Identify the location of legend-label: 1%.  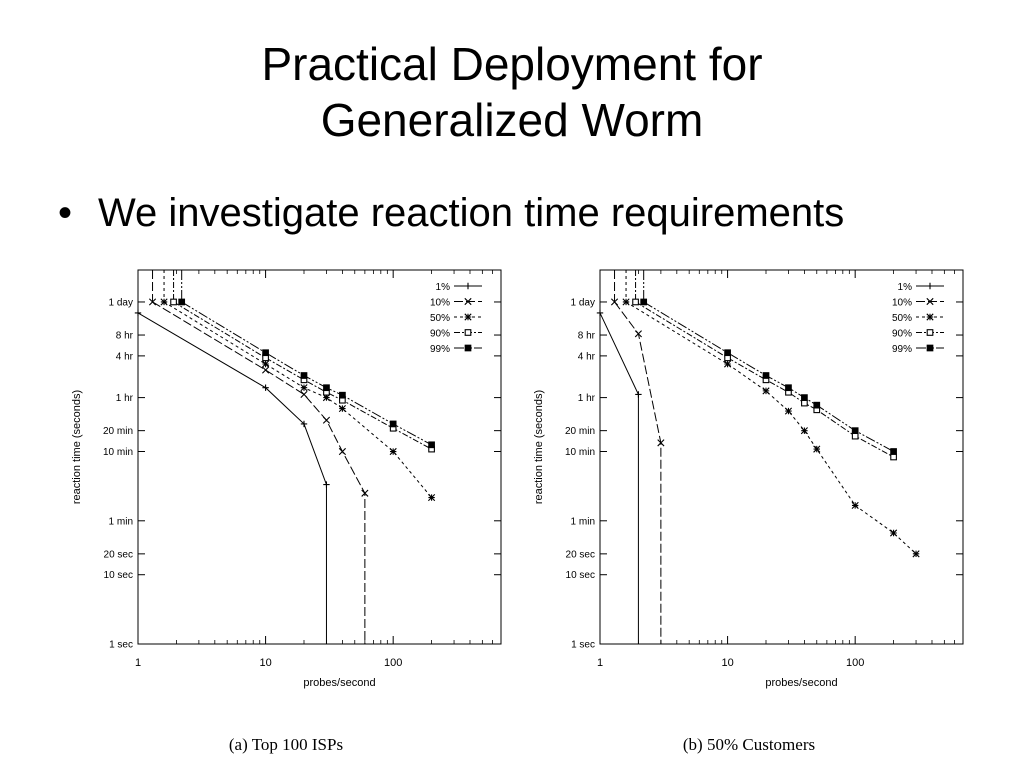
(905, 287).